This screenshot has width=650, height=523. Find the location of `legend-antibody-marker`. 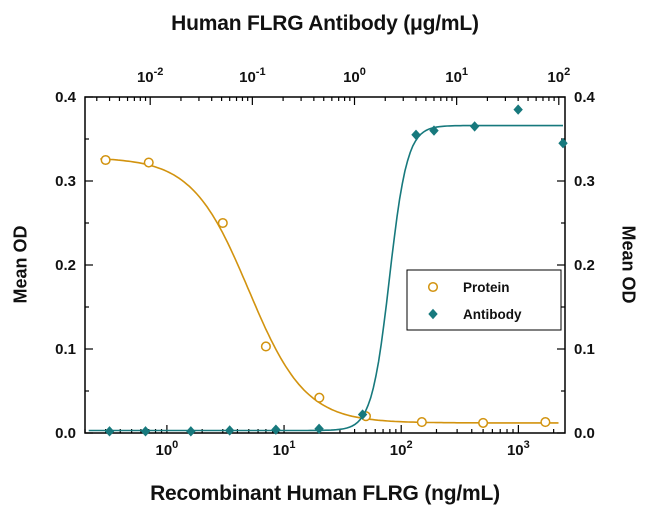

legend-antibody-marker is located at coordinates (433, 314).